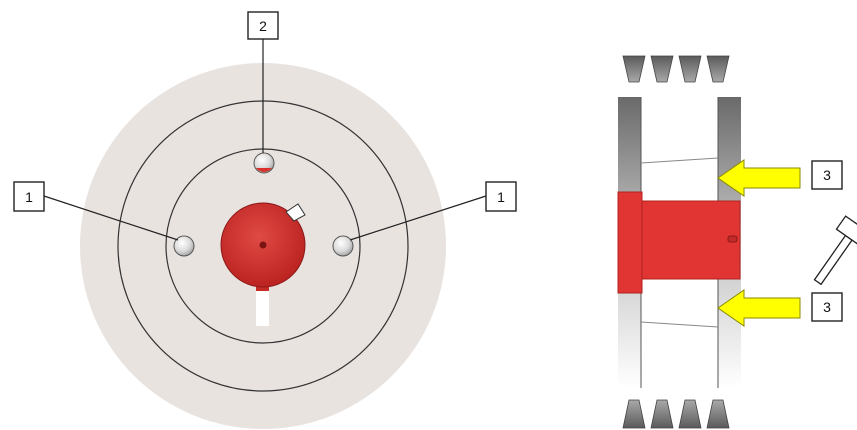 The height and width of the screenshot is (430, 857). What do you see at coordinates (418, 218) in the screenshot?
I see `leader-line-right` at bounding box center [418, 218].